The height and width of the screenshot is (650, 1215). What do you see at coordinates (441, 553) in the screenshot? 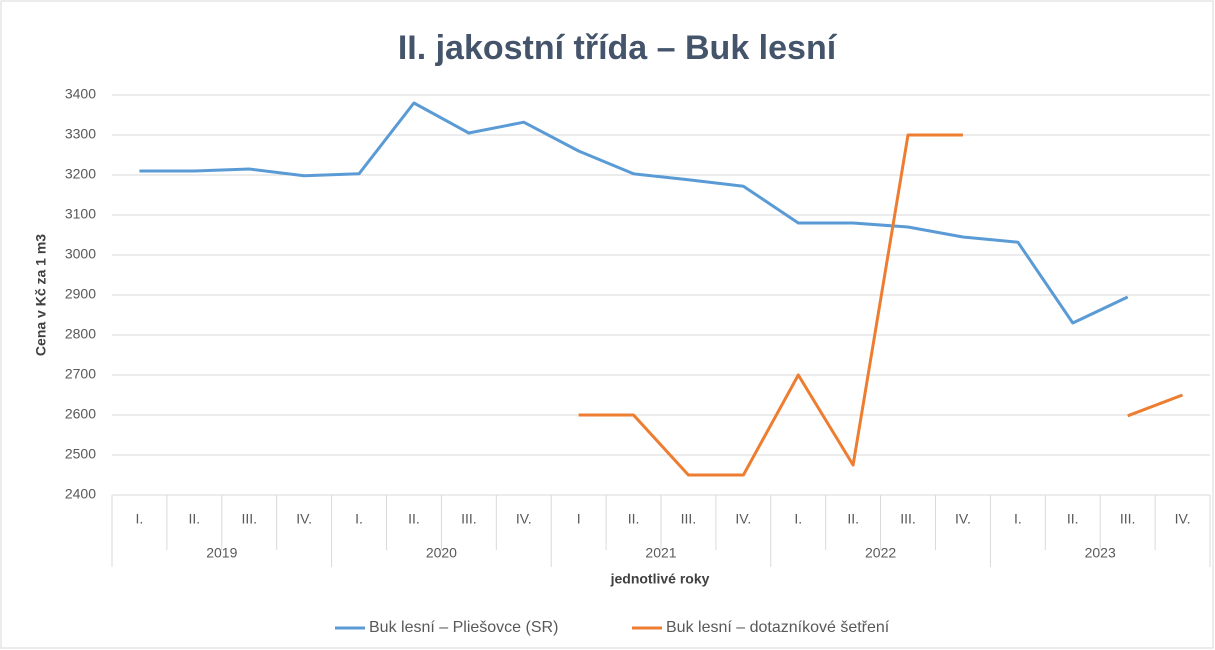
I see `year-label: 2020` at bounding box center [441, 553].